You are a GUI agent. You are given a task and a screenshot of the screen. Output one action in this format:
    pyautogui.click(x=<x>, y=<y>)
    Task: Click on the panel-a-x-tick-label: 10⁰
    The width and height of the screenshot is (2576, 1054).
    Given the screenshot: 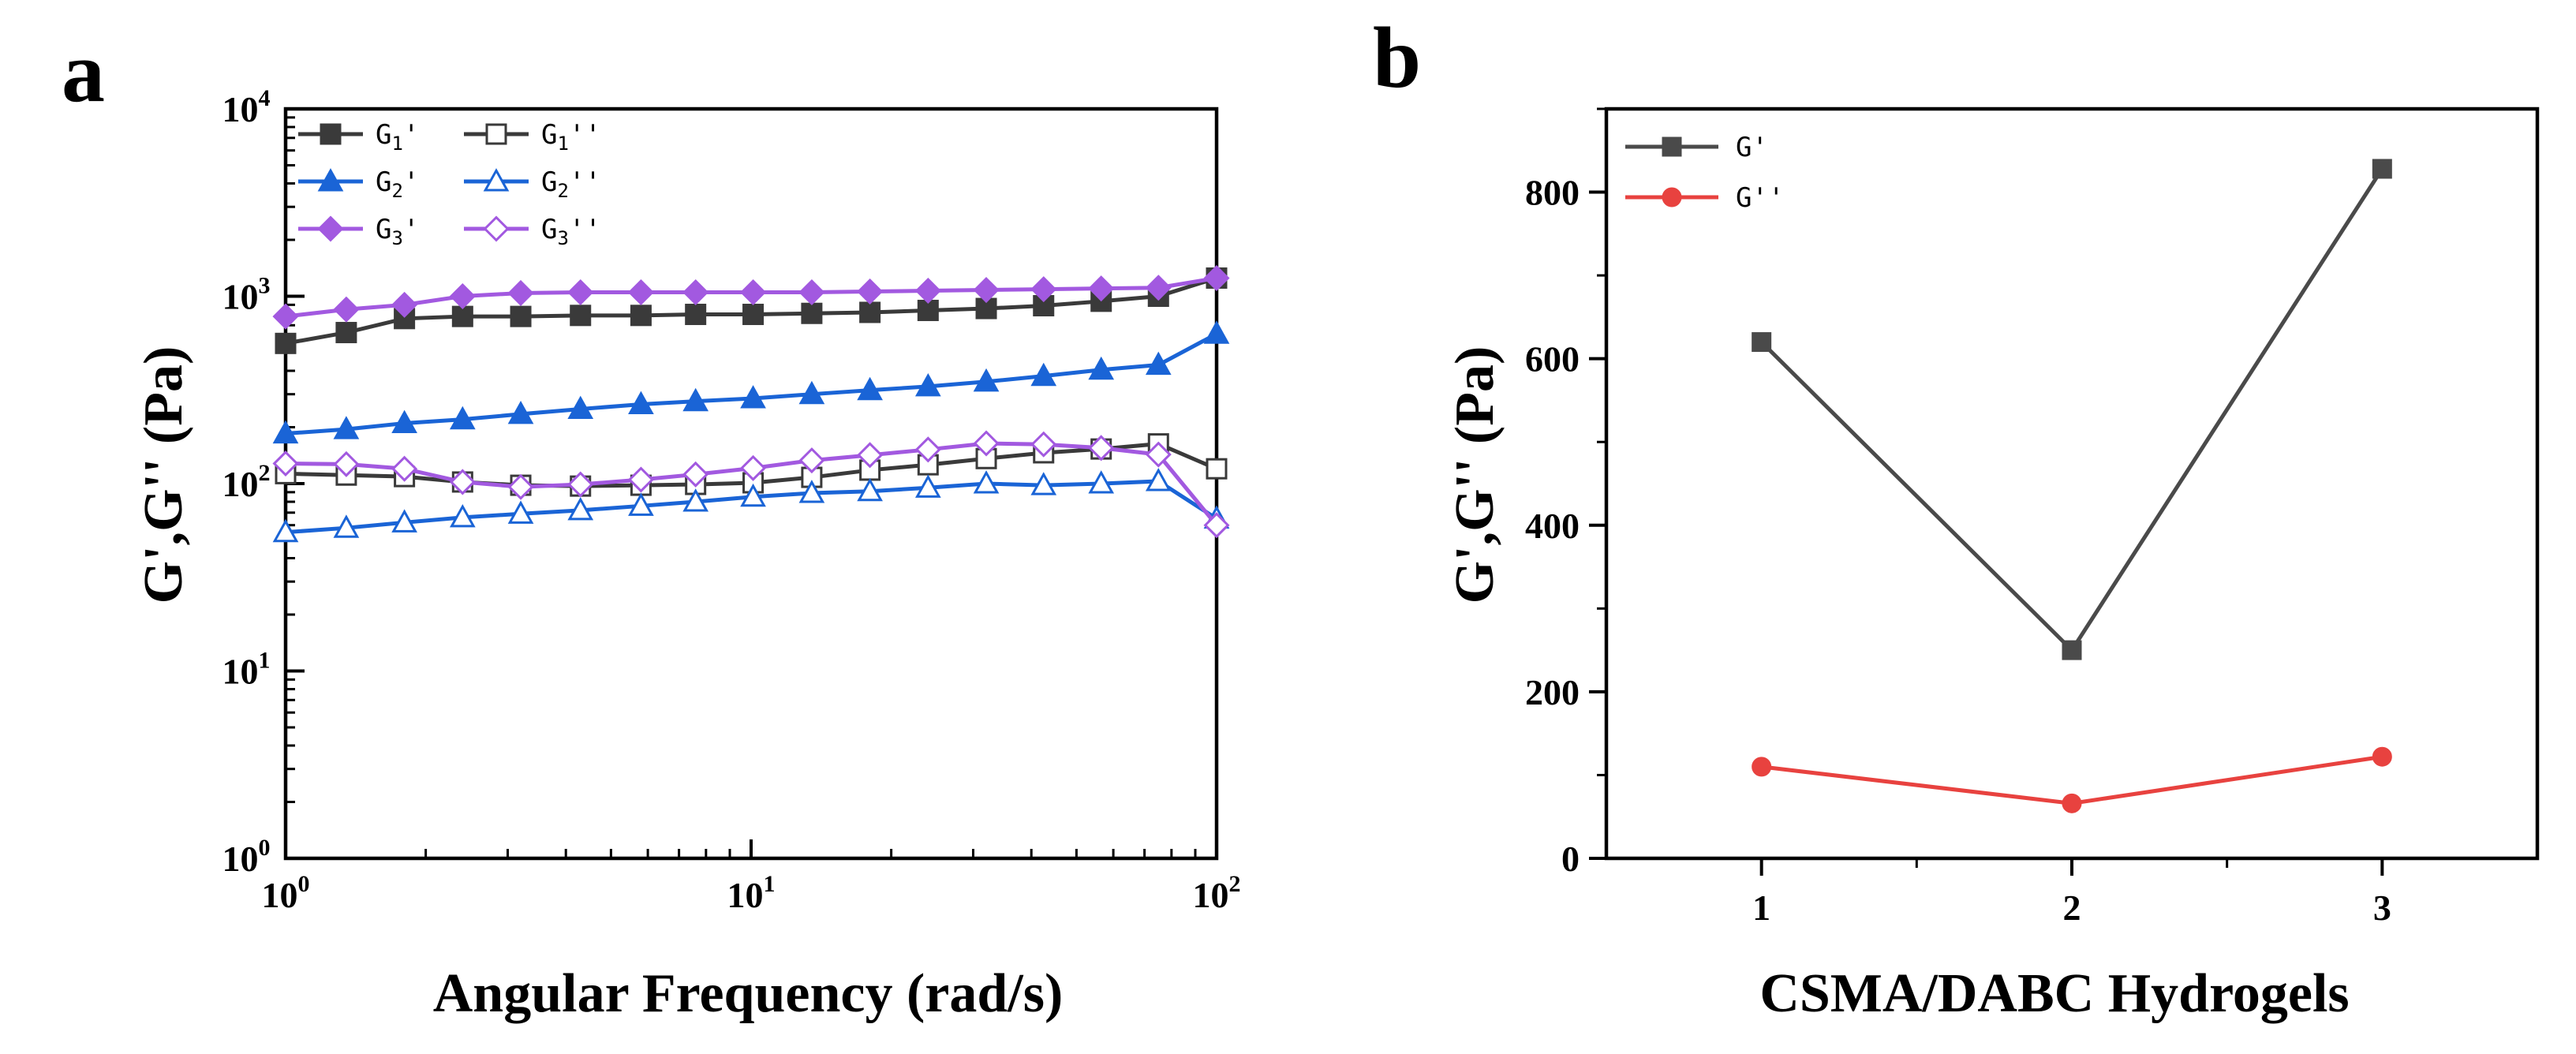 What is the action you would take?
    pyautogui.click(x=286, y=893)
    